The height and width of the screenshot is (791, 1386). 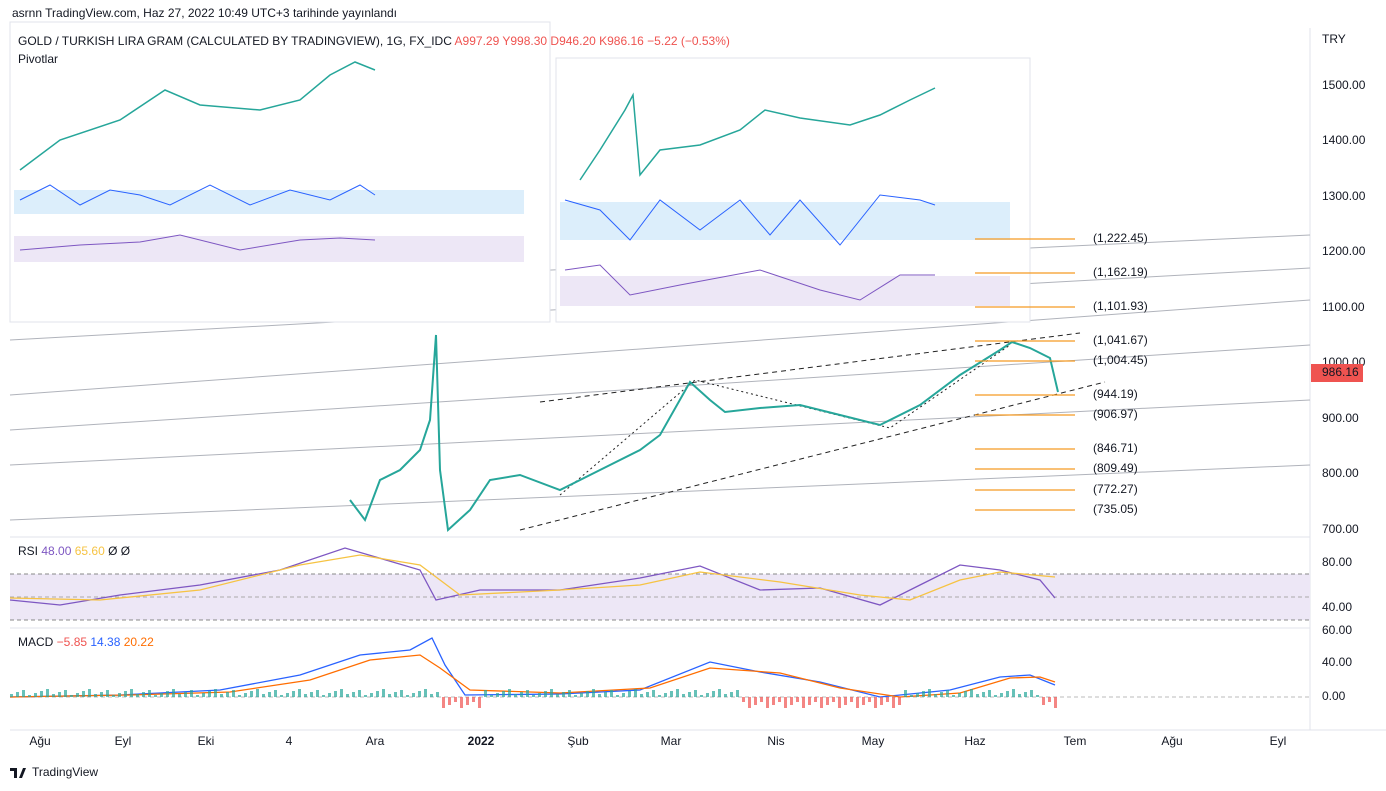 What do you see at coordinates (1337, 662) in the screenshot?
I see `macd-tick: 40.00` at bounding box center [1337, 662].